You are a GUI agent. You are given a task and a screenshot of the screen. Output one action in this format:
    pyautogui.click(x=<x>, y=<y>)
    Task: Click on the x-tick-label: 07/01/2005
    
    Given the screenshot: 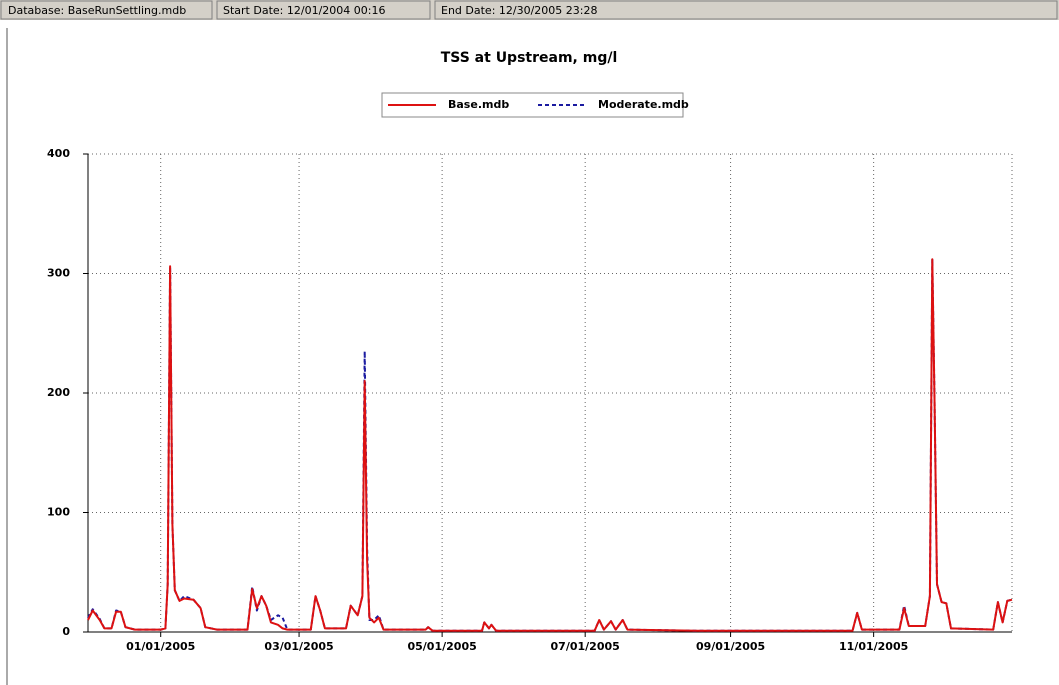 What is the action you would take?
    pyautogui.click(x=585, y=646)
    